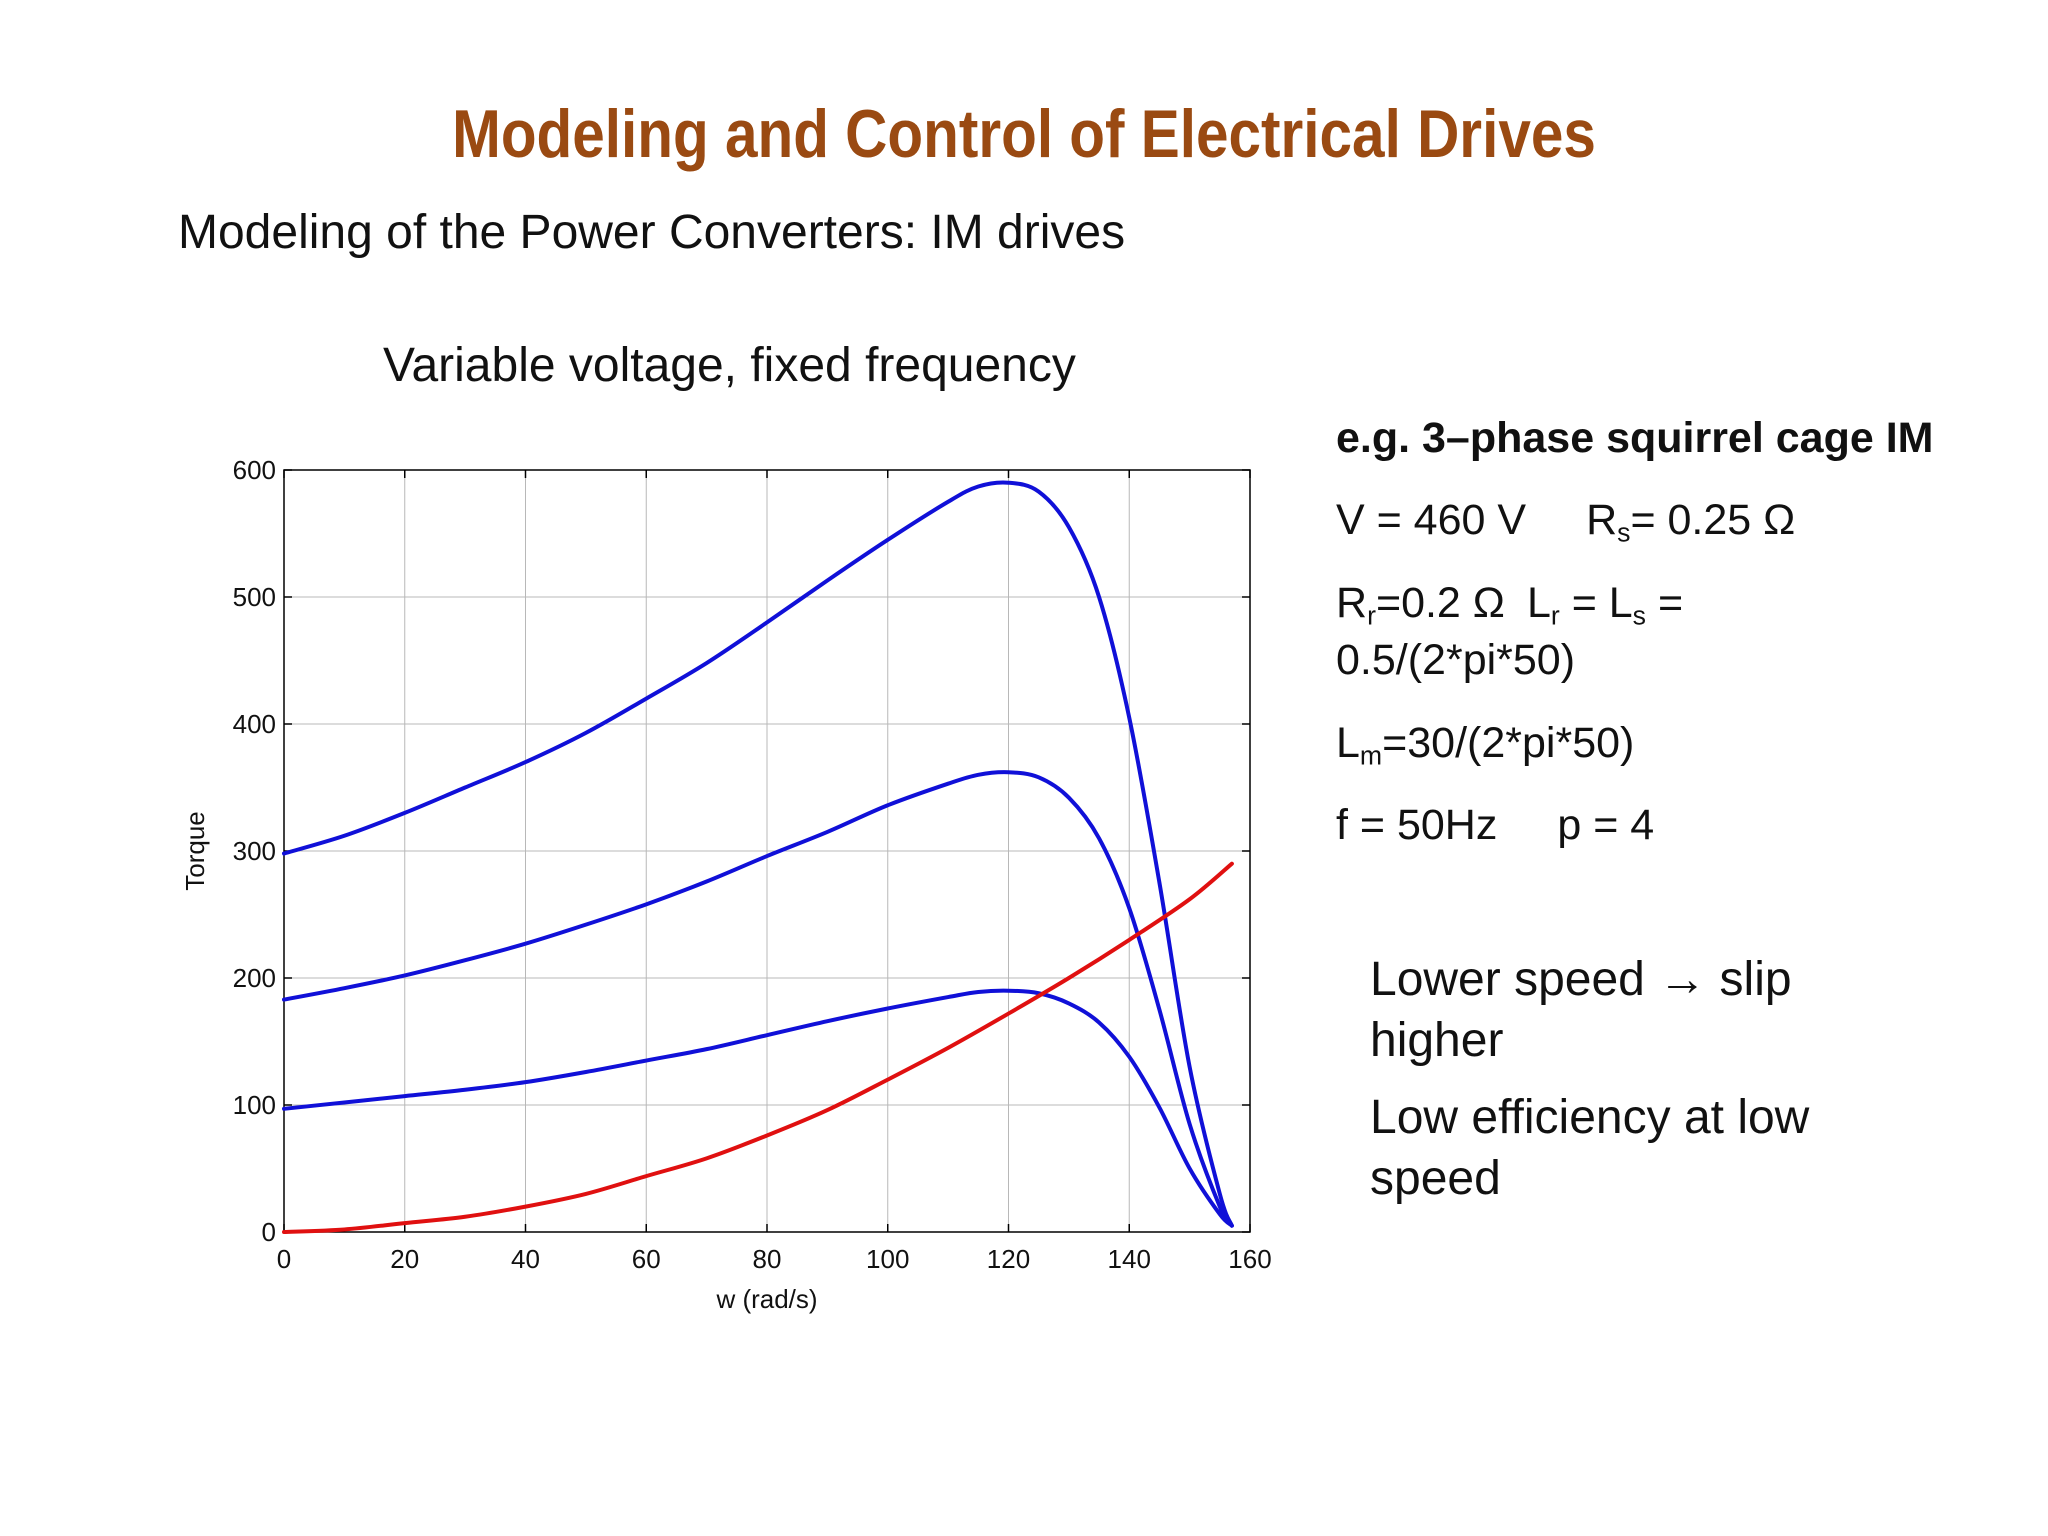 This screenshot has width=2048, height=1536. What do you see at coordinates (254, 470) in the screenshot?
I see `y-tick-label: 600` at bounding box center [254, 470].